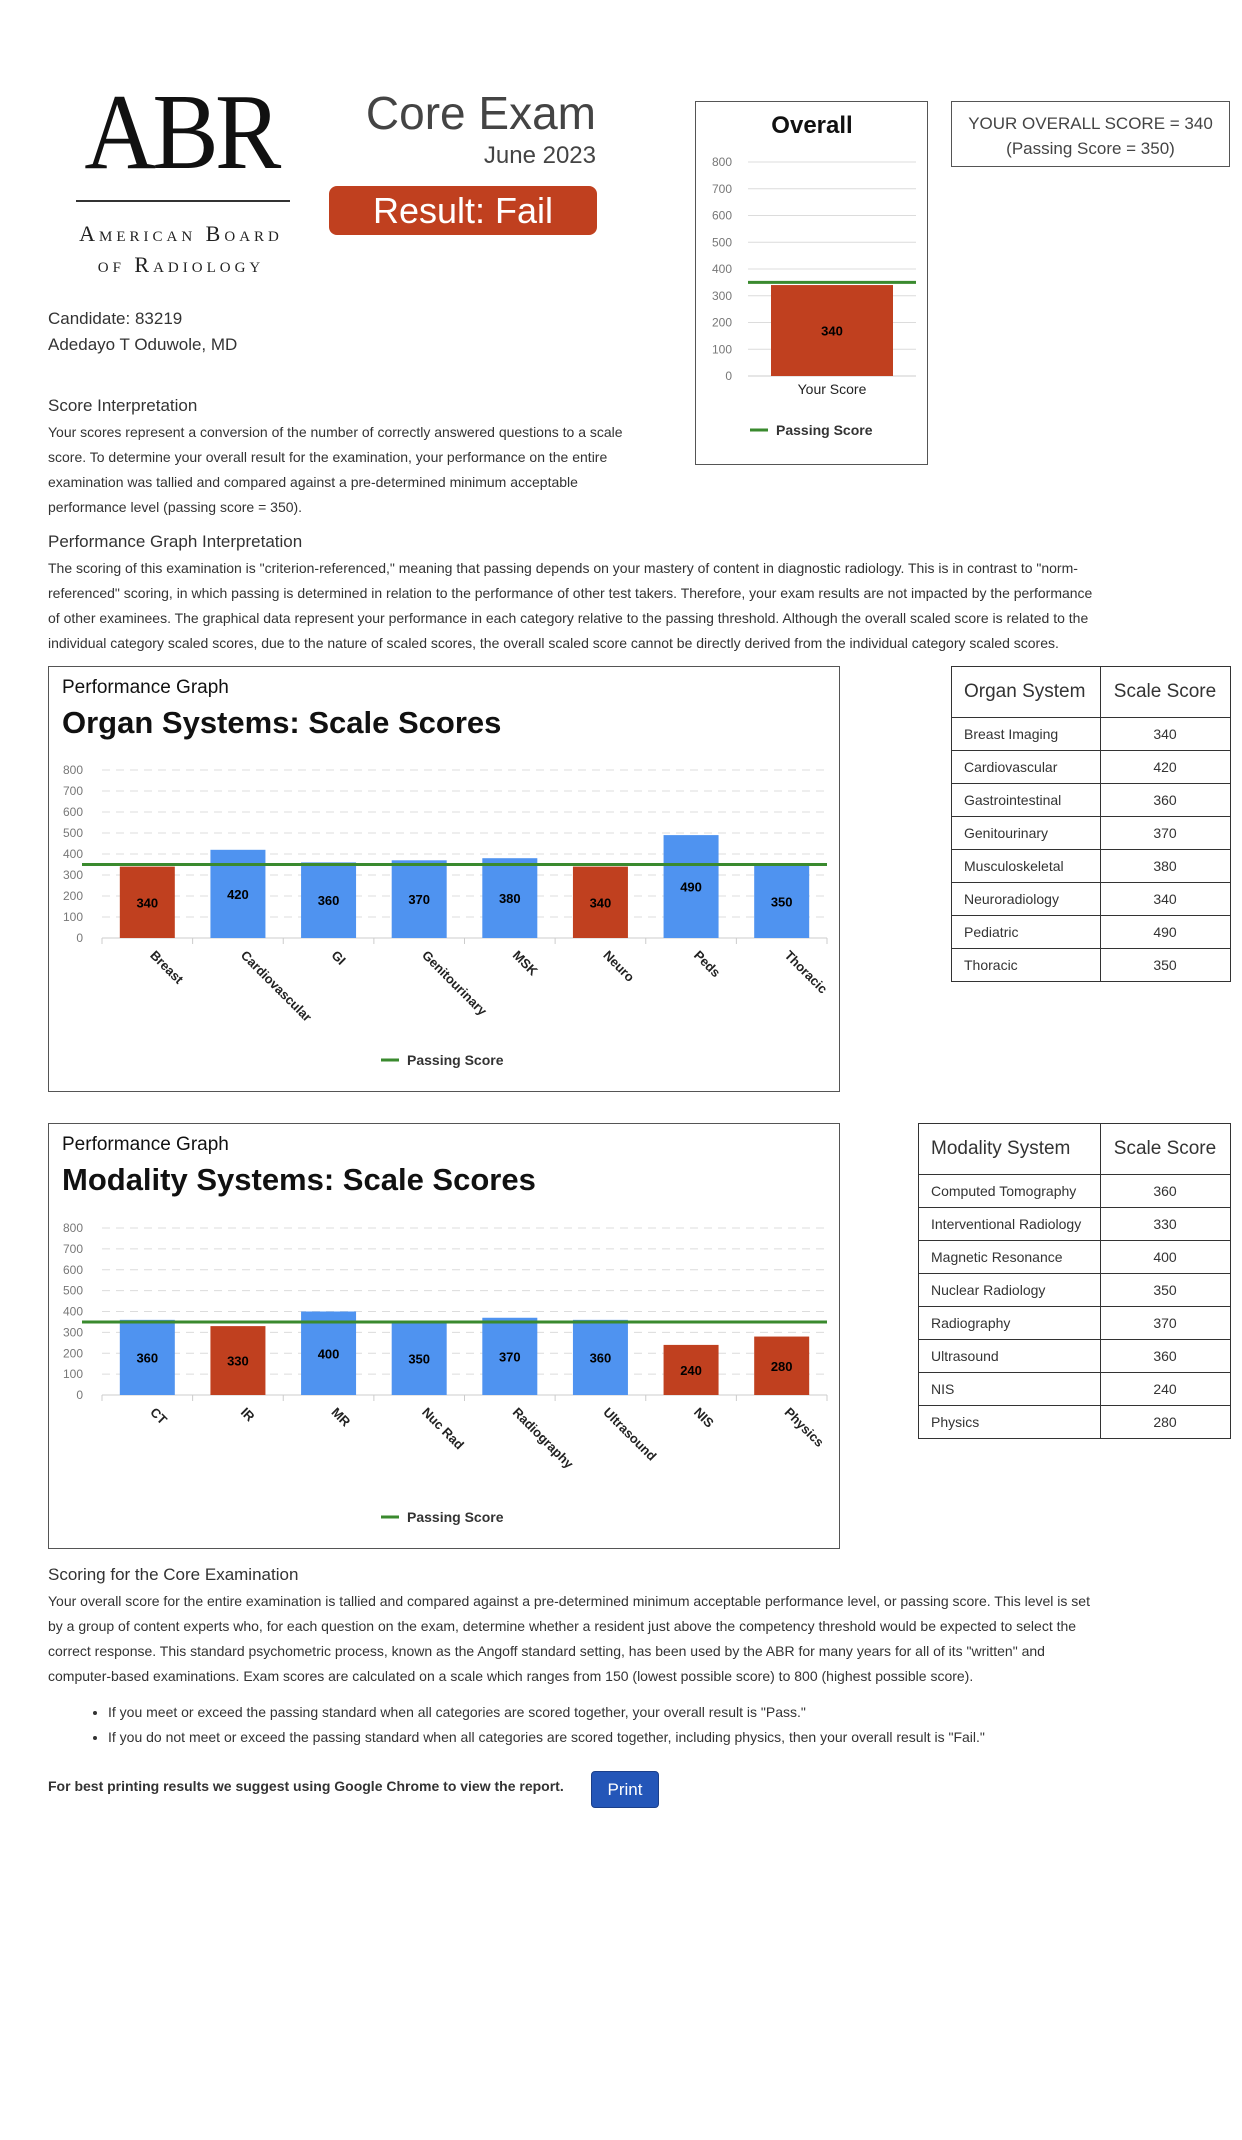 The height and width of the screenshot is (2140, 1242). I want to click on x-tick-label: MSK, so click(525, 963).